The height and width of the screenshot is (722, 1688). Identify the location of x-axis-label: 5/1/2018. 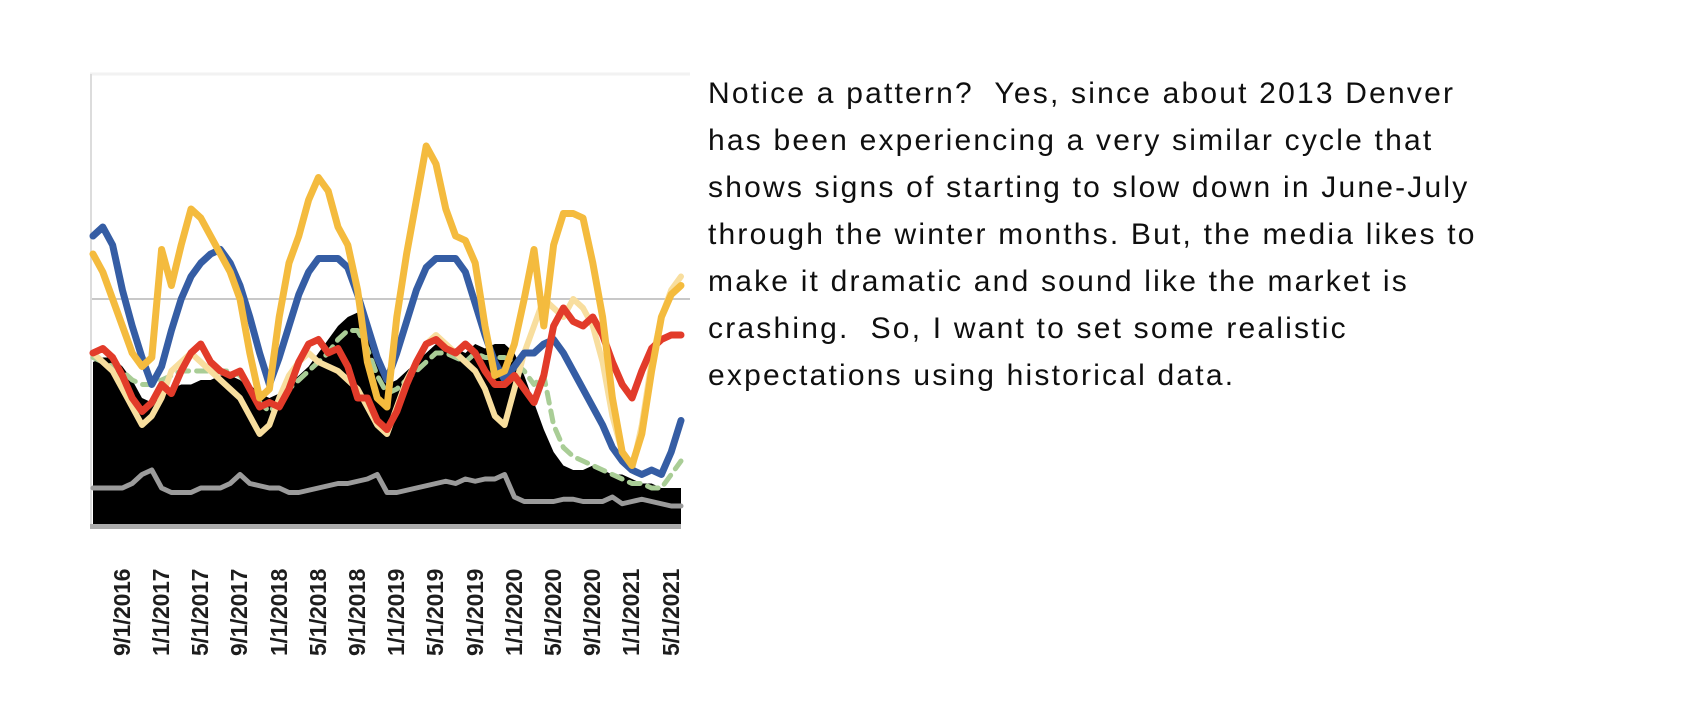
(317, 612).